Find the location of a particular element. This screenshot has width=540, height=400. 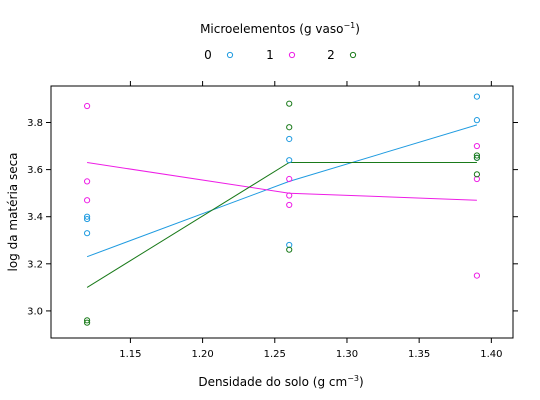

y-tick-label: 3.4 is located at coordinates (35, 217).